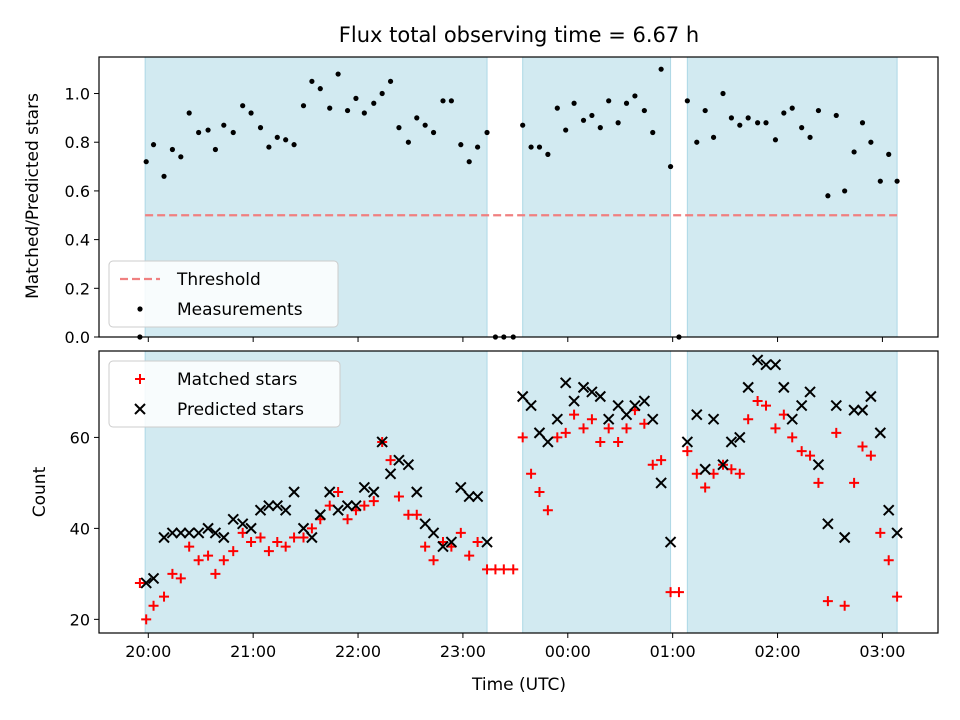 The width and height of the screenshot is (960, 720). I want to click on x-tick-label: 01:00, so click(673, 651).